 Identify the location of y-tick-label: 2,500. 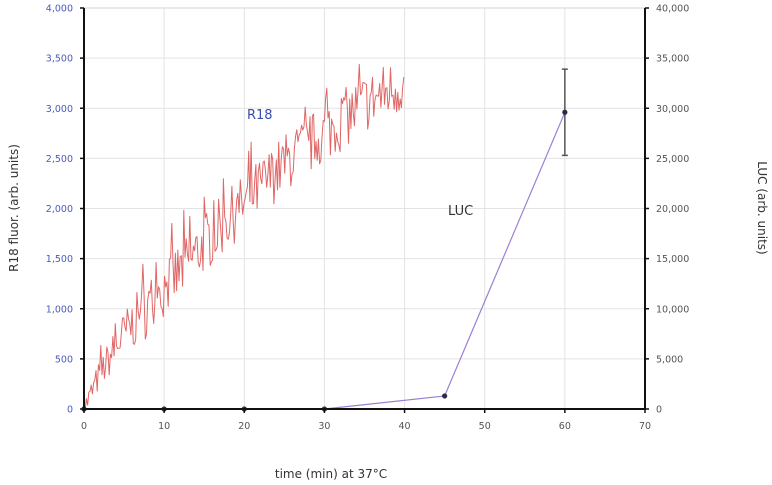
(59, 159).